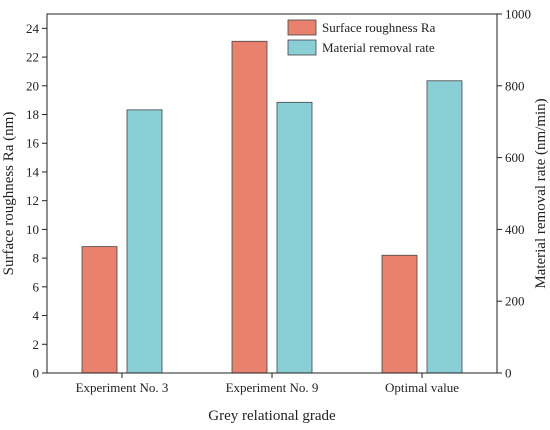 This screenshot has height=430, width=550. What do you see at coordinates (515, 157) in the screenshot?
I see `right-tick-label-3: 600` at bounding box center [515, 157].